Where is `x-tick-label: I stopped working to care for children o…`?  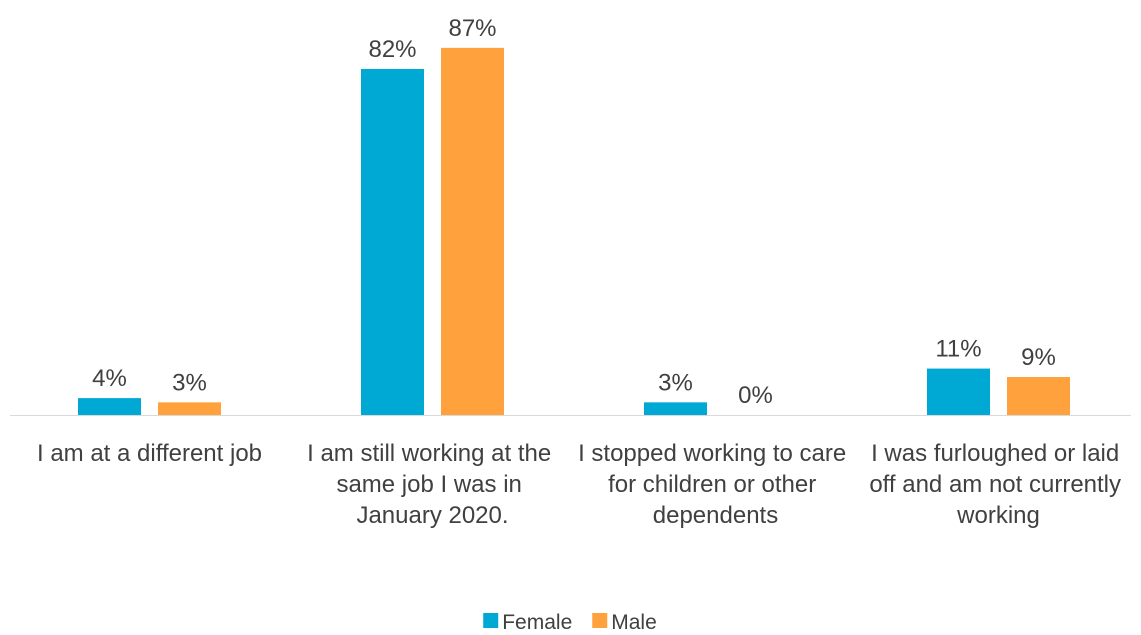 x-tick-label: I stopped working to care for children o… is located at coordinates (715, 484).